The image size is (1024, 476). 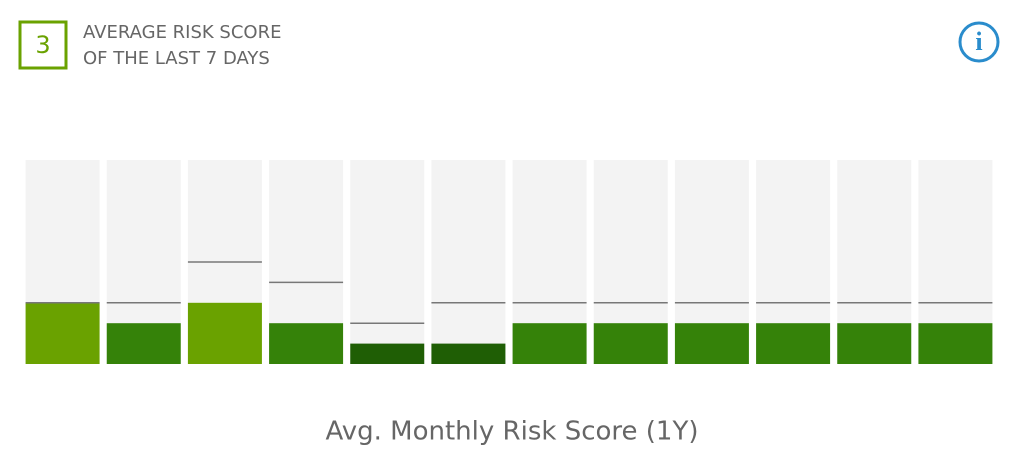 I want to click on info-button: i, so click(x=979, y=42).